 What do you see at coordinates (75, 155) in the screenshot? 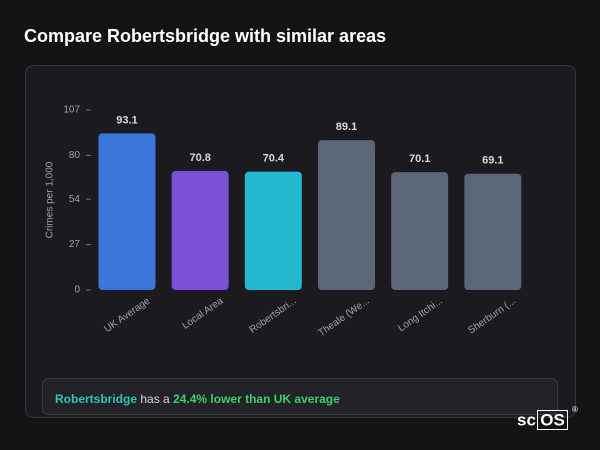
I see `y-tick-label: 80` at bounding box center [75, 155].